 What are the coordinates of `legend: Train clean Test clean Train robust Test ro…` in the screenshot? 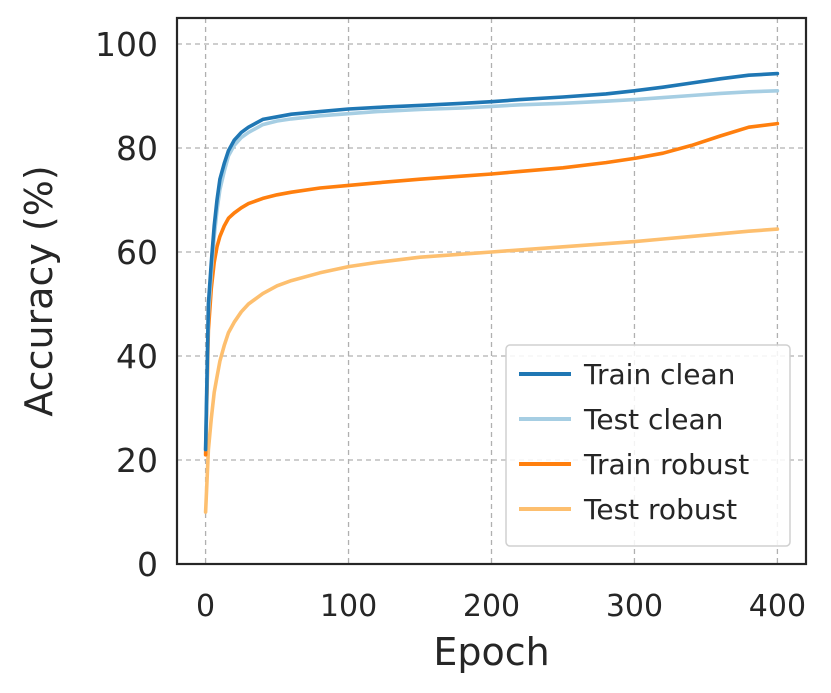 It's located at (648, 445).